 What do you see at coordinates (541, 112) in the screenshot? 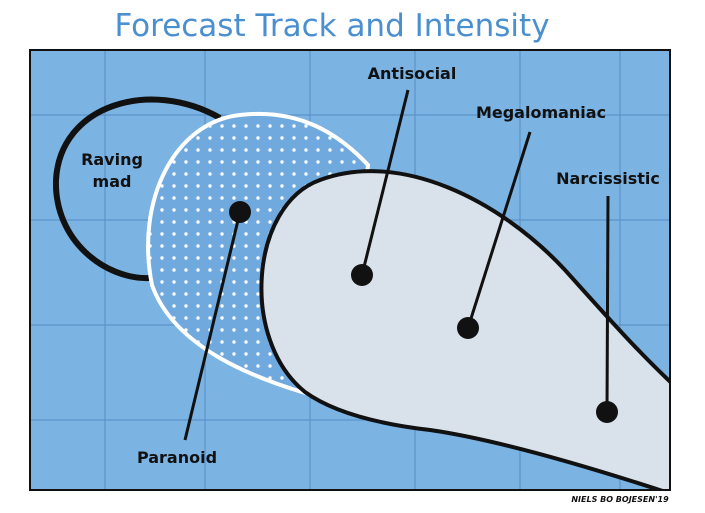
I see `label: Megalomaniac` at bounding box center [541, 112].